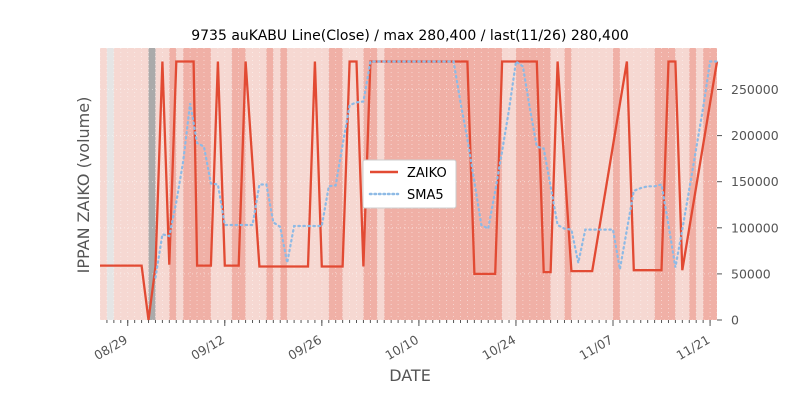 This screenshot has width=800, height=404. Describe the element at coordinates (110, 347) in the screenshot. I see `x-tick-label-0: 08/29` at that location.